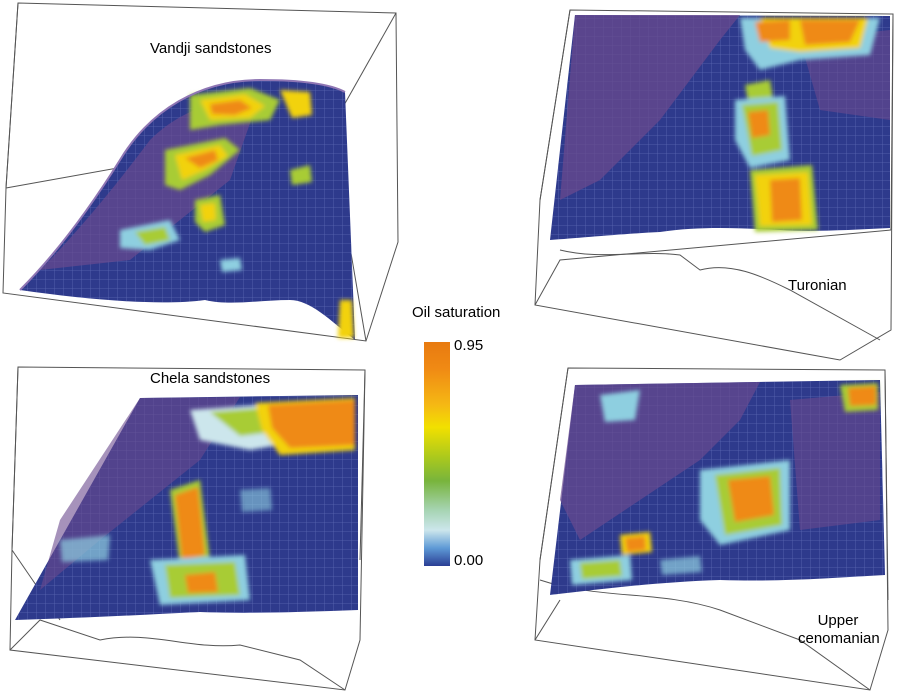 Image resolution: width=900 pixels, height=697 pixels. I want to click on panel-label-line: cenomanian, so click(839, 638).